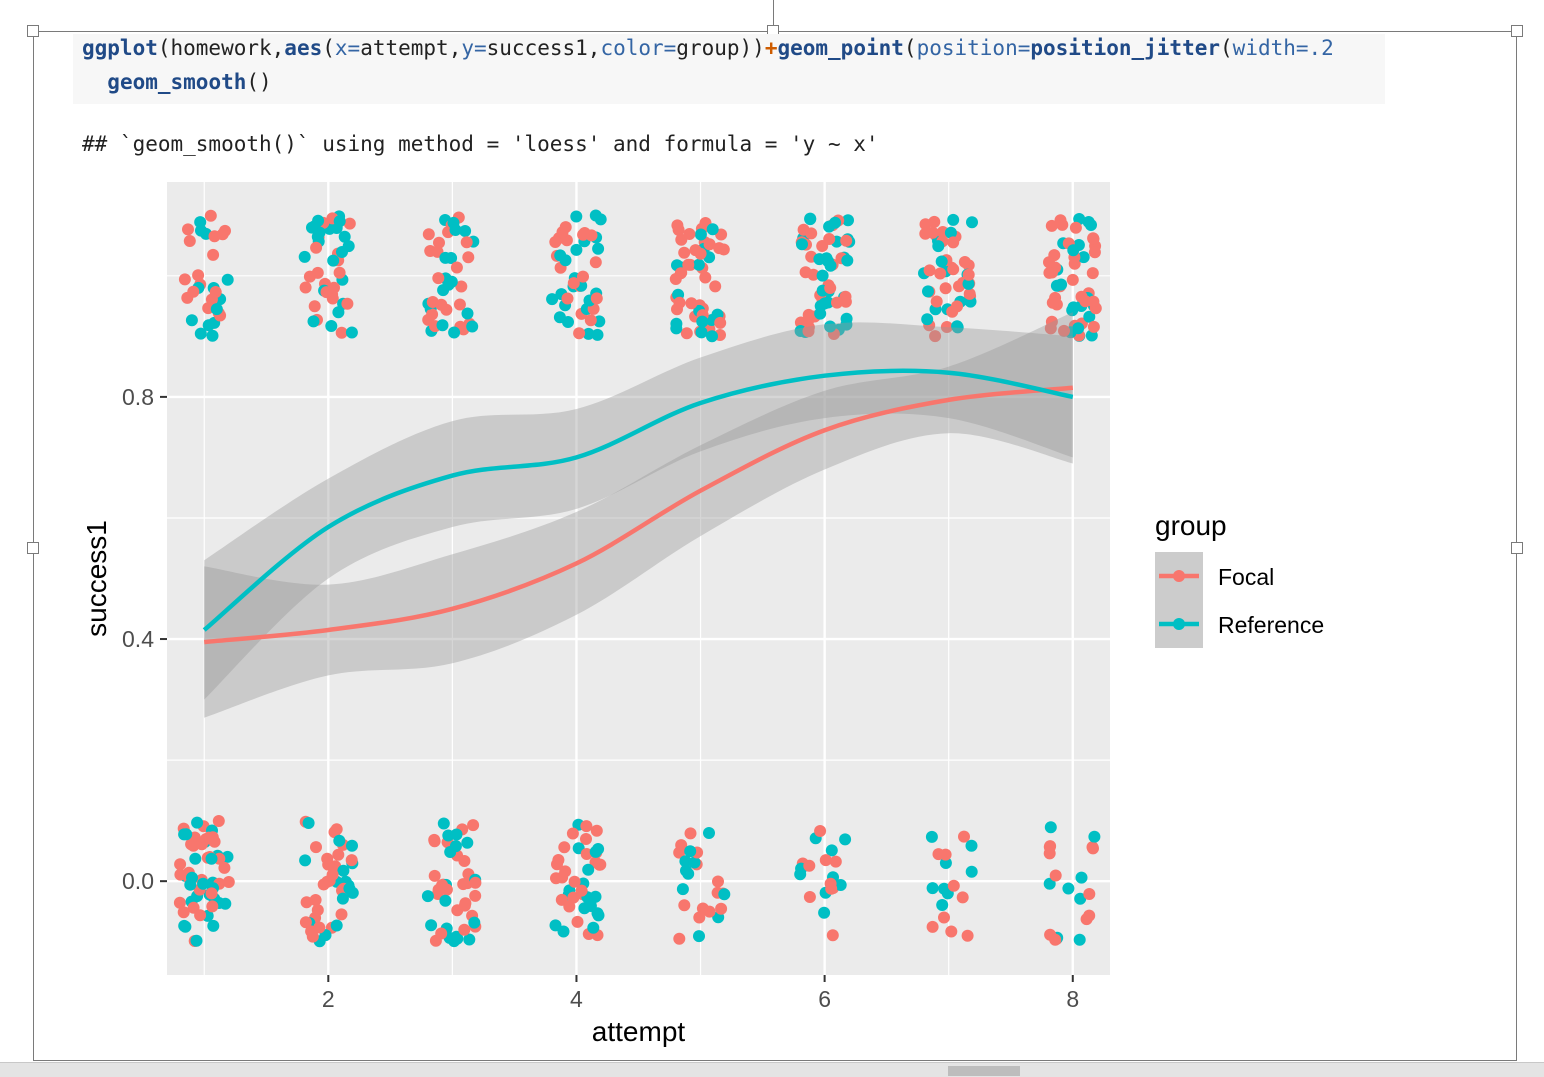 The width and height of the screenshot is (1544, 1077). Describe the element at coordinates (1125, 48) in the screenshot. I see `code-token: position_jitter` at that location.